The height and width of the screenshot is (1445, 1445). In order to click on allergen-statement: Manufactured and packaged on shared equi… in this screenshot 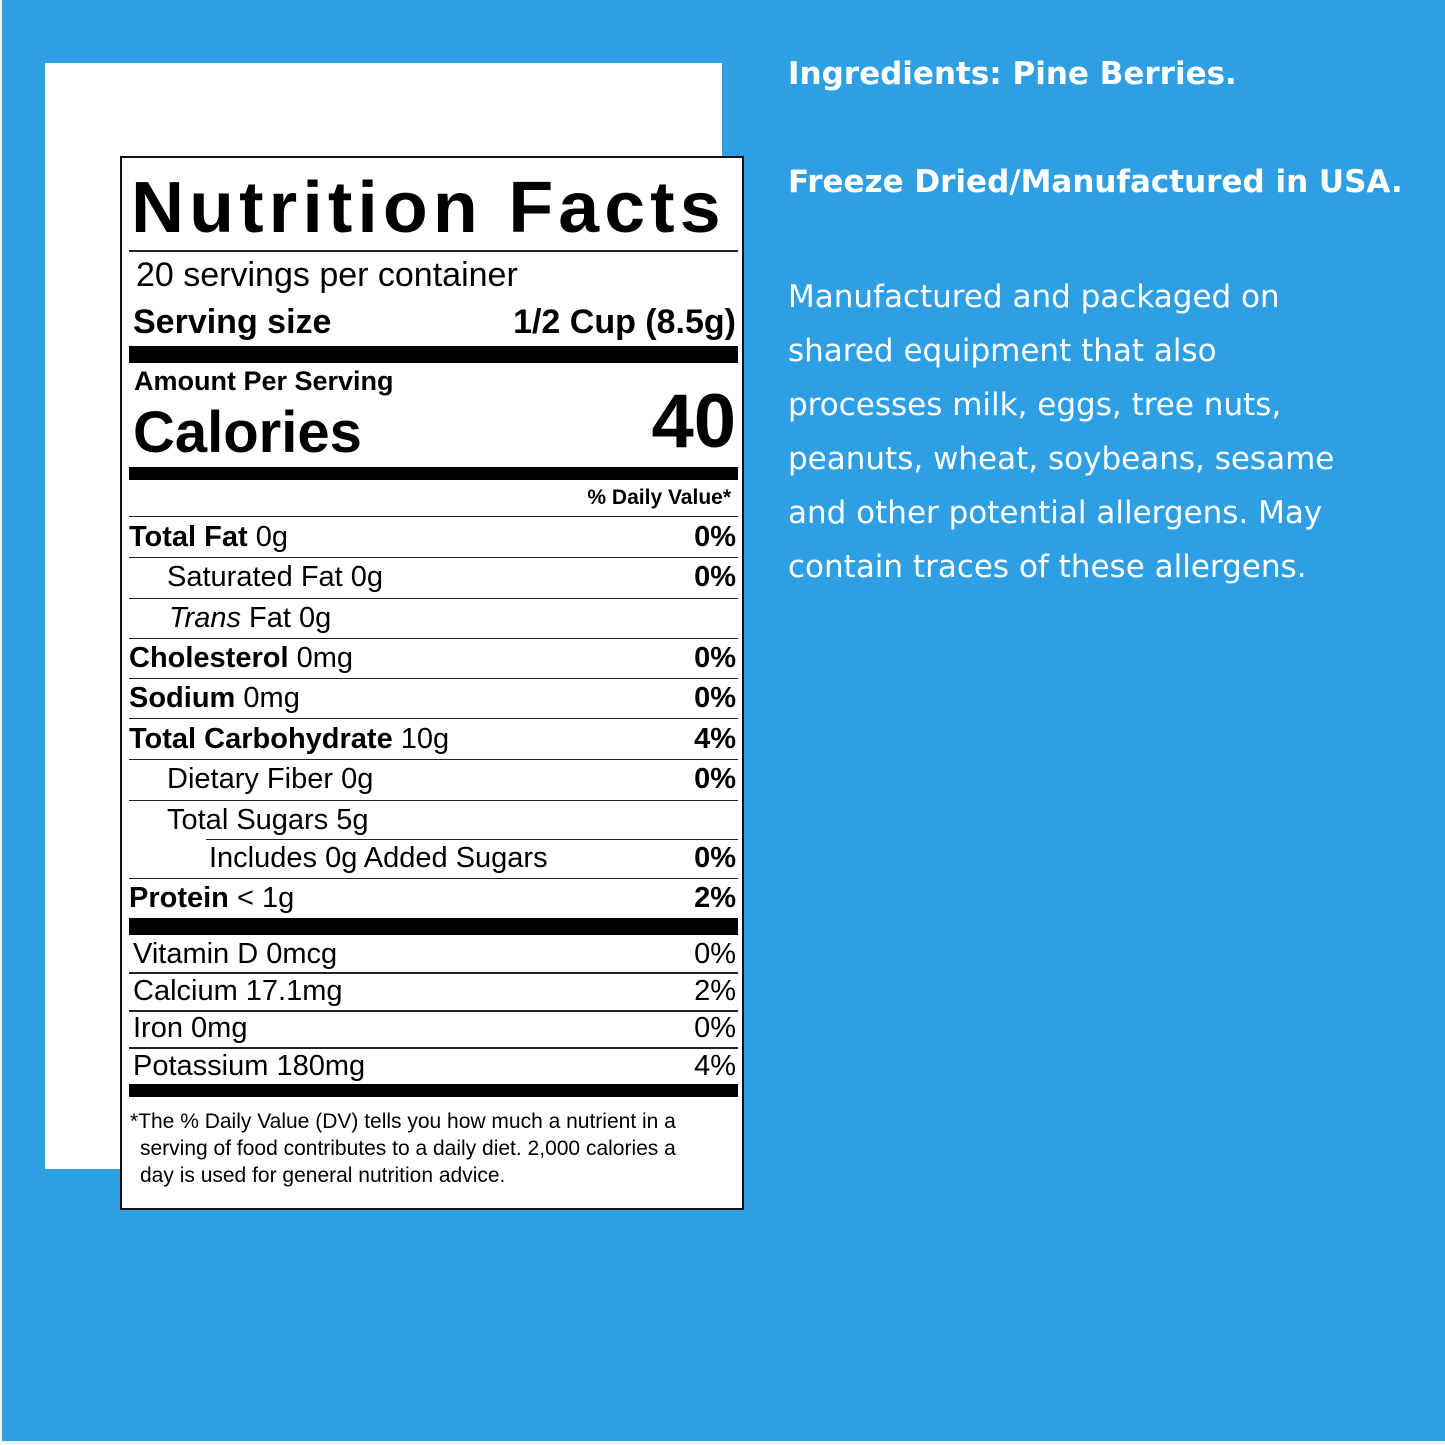, I will do `click(1098, 432)`.